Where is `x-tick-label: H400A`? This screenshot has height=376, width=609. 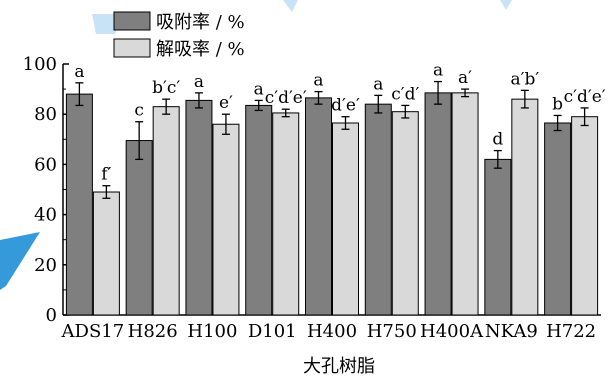
x-tick-label: H400A is located at coordinates (452, 331).